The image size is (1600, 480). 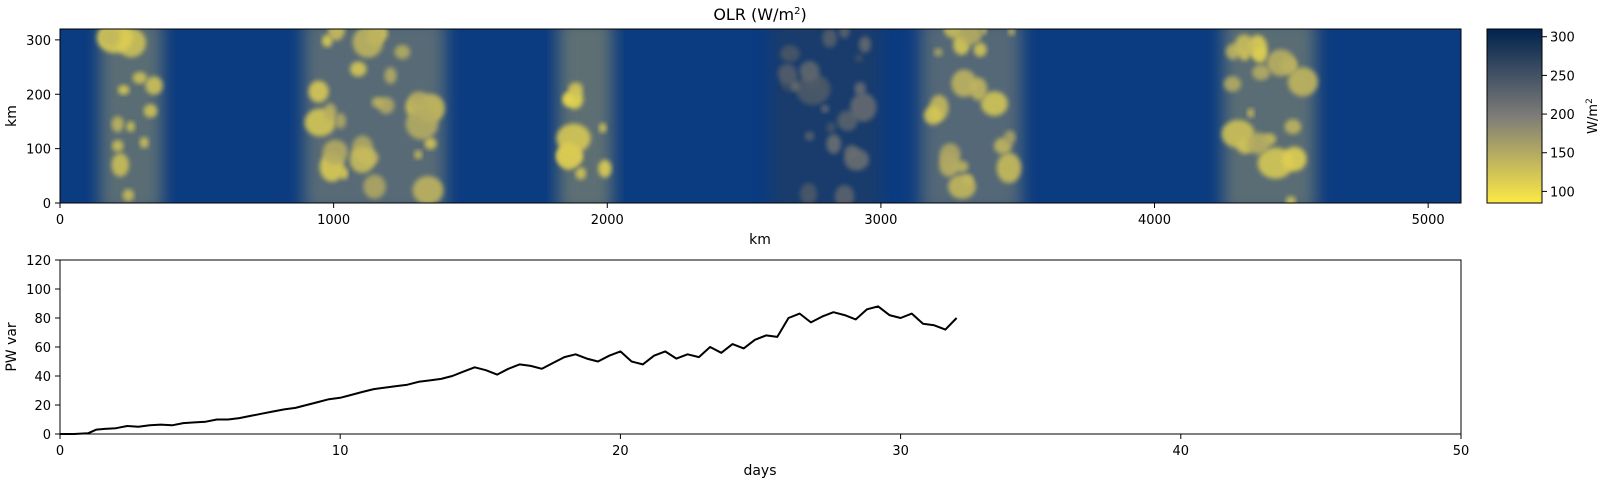 What do you see at coordinates (1562, 192) in the screenshot?
I see `colorbar-tick-label: 100` at bounding box center [1562, 192].